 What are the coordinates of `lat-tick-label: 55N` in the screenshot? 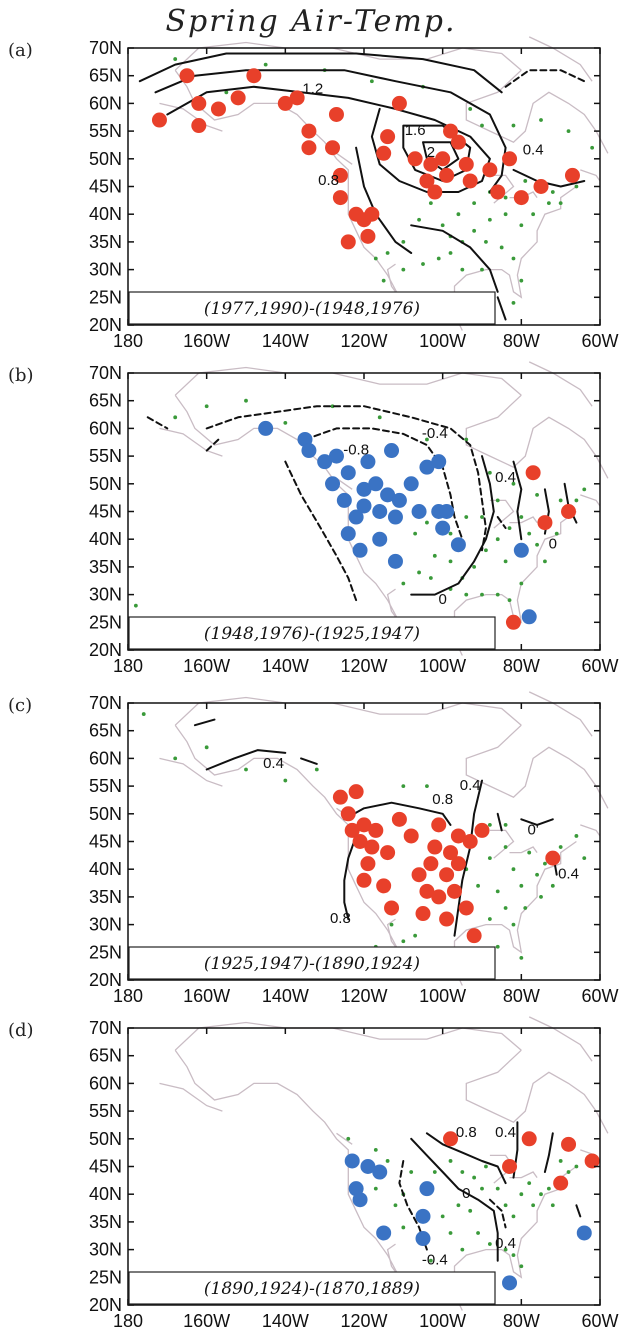 It's located at (105, 786).